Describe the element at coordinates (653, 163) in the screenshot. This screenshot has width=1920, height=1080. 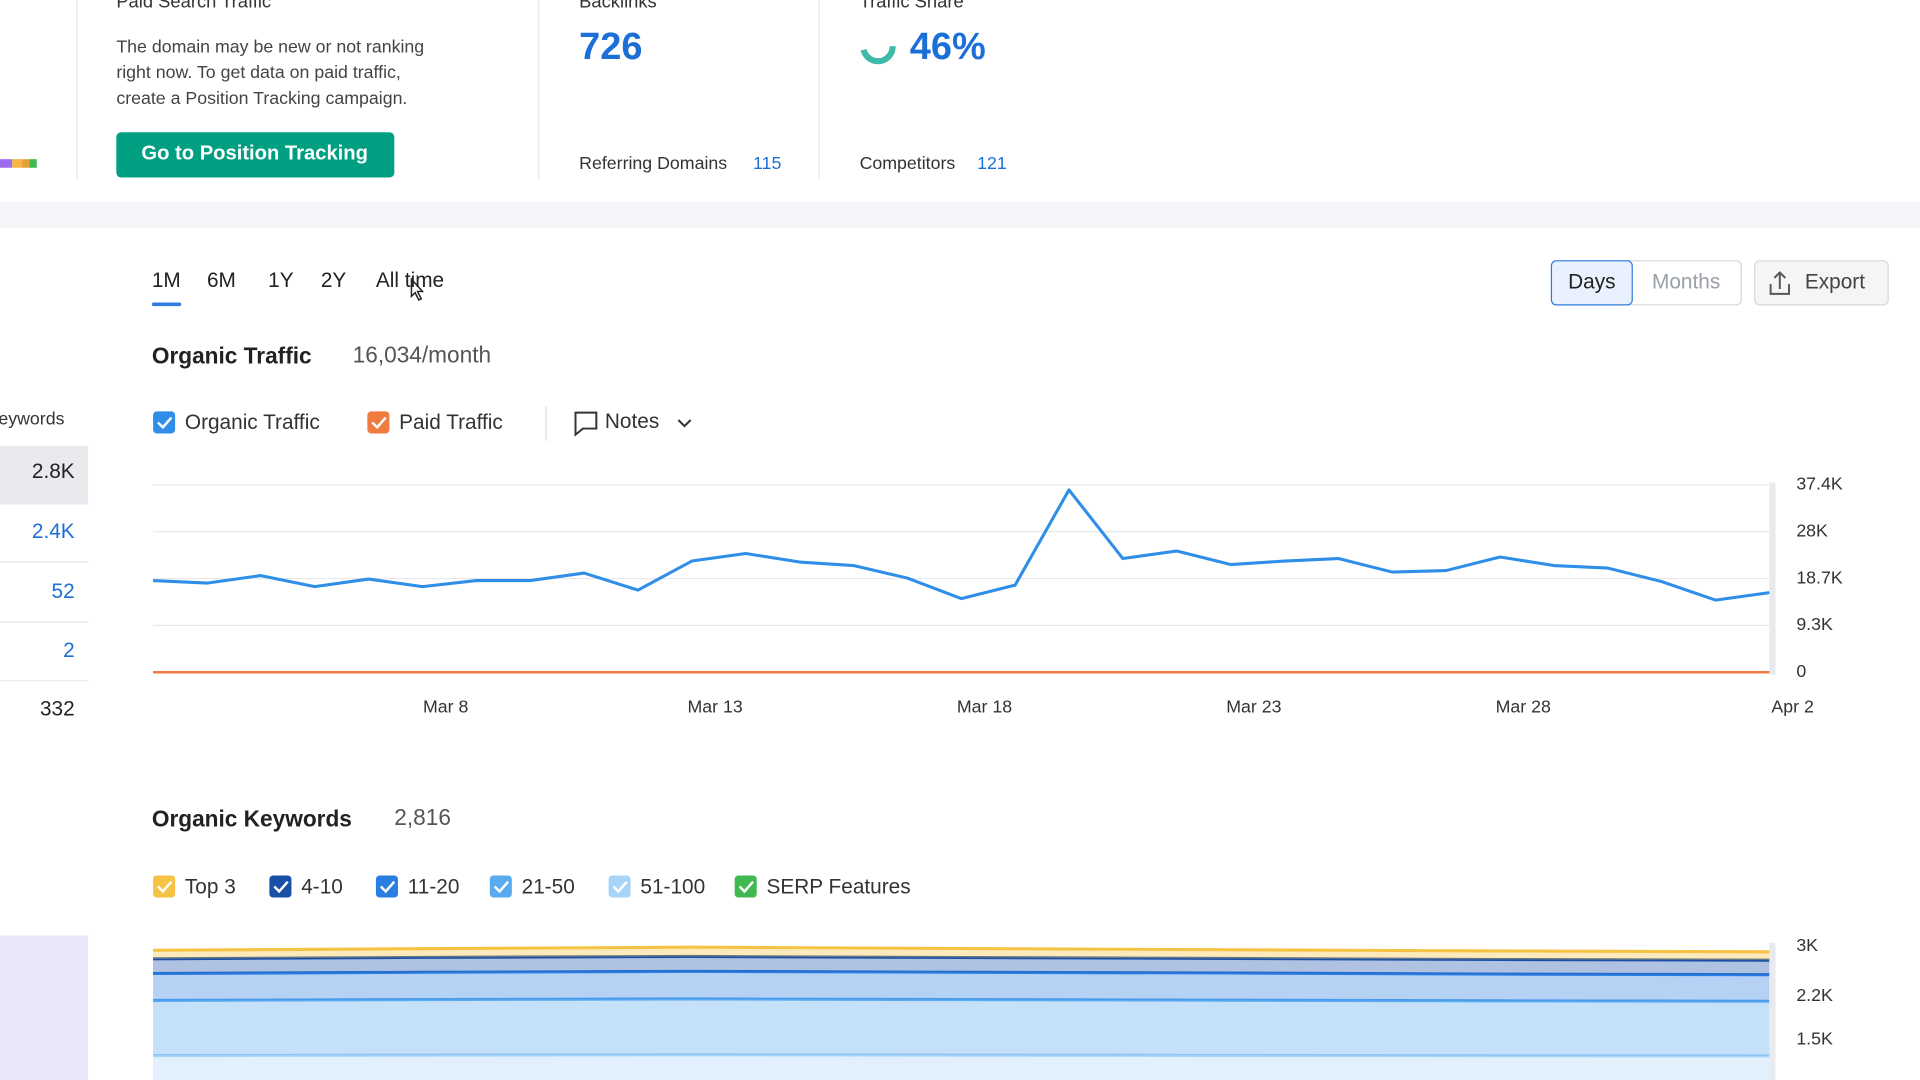
I see `card-label: Referring Domains` at that location.